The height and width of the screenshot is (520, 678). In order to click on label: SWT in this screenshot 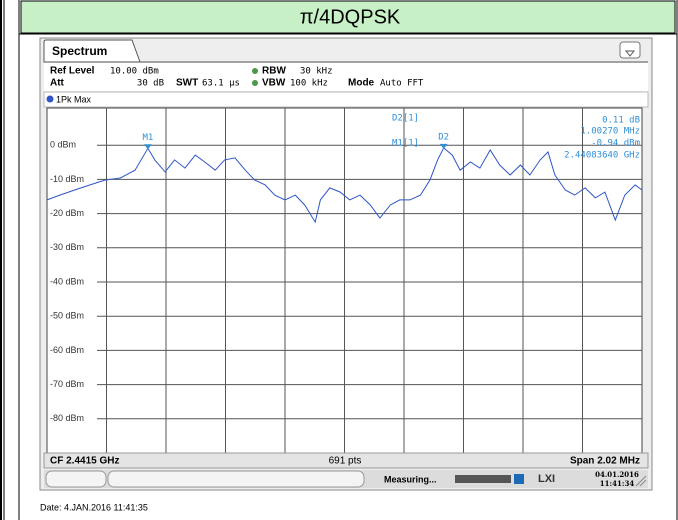, I will do `click(187, 83)`.